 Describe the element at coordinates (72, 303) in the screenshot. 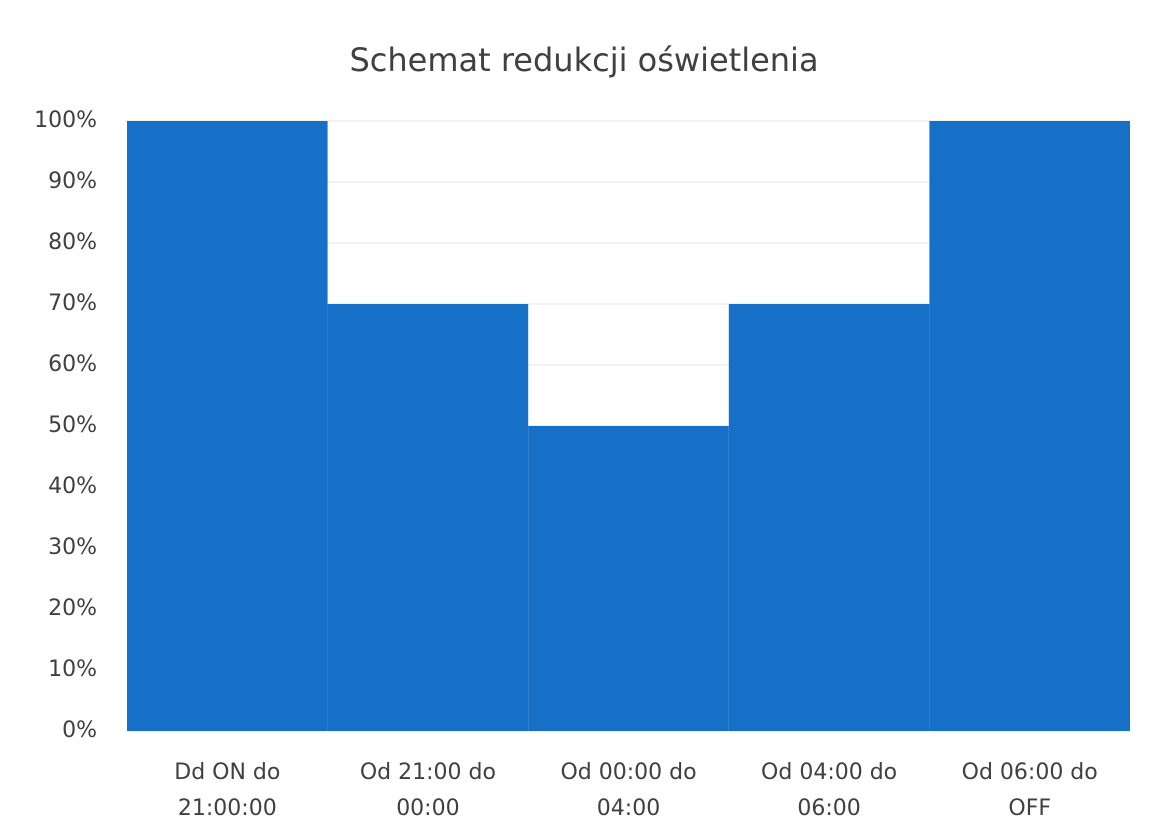

I see `y-tick-label: 70%` at that location.